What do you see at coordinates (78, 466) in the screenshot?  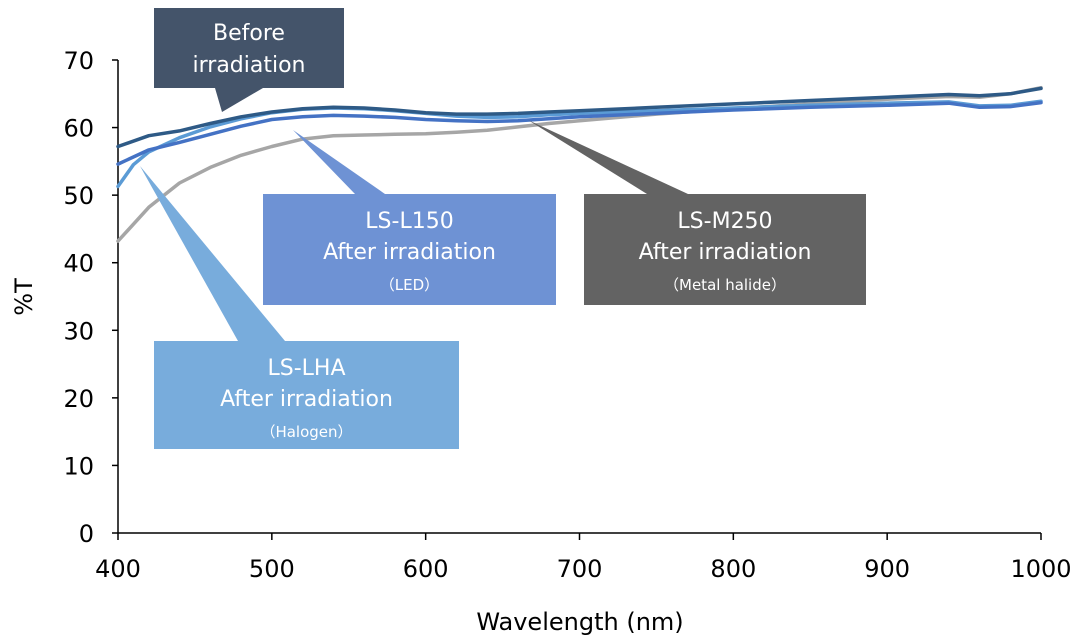 I see `y-tick-label: 10` at bounding box center [78, 466].